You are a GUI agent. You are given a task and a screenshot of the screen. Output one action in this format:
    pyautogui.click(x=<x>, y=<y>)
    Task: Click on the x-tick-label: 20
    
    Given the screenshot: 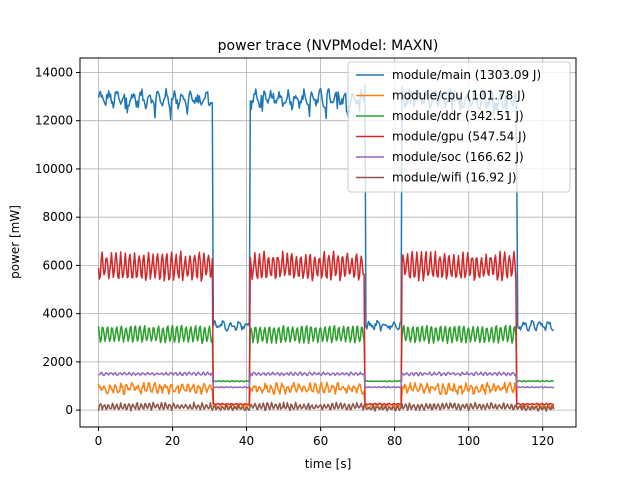 What is the action you would take?
    pyautogui.click(x=172, y=441)
    